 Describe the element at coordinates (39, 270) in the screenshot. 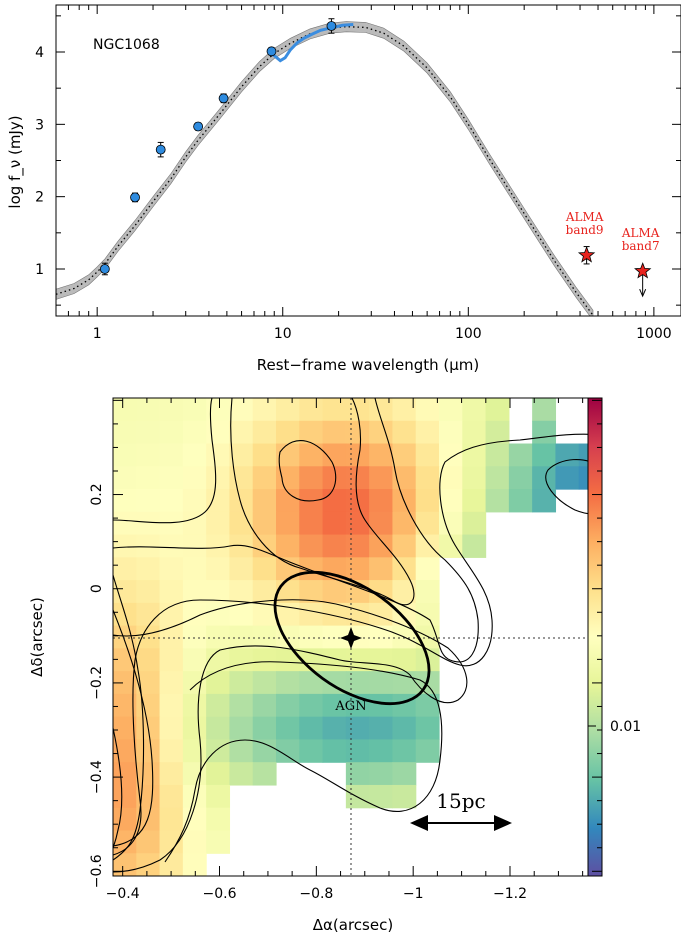

I see `y-tick-label: 1` at that location.